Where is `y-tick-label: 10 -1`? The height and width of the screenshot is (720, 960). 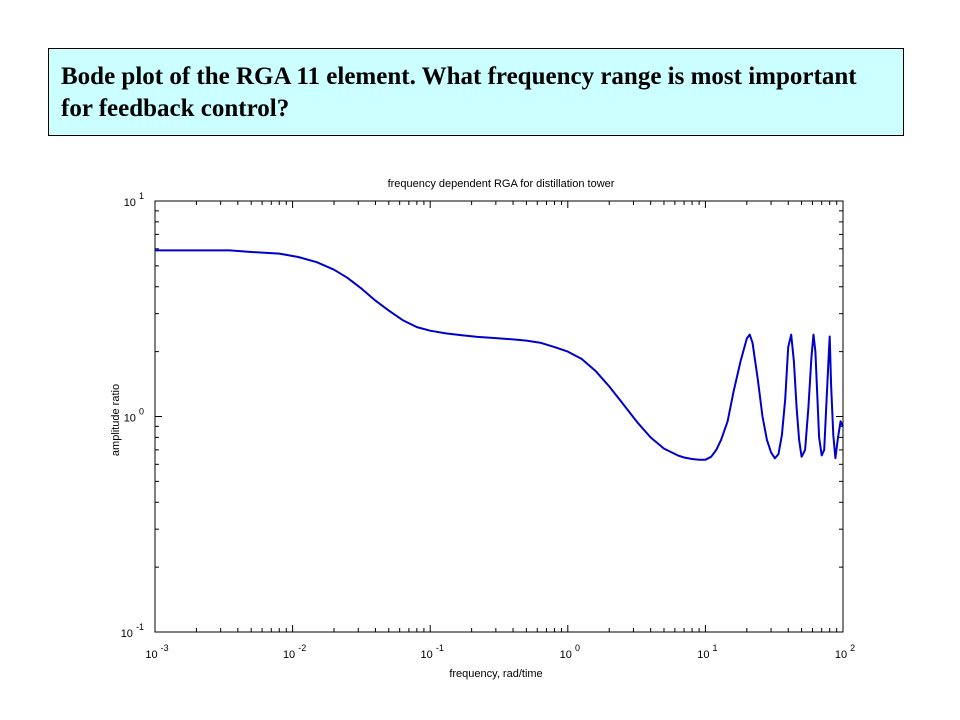
y-tick-label: 10 -1 is located at coordinates (132, 631).